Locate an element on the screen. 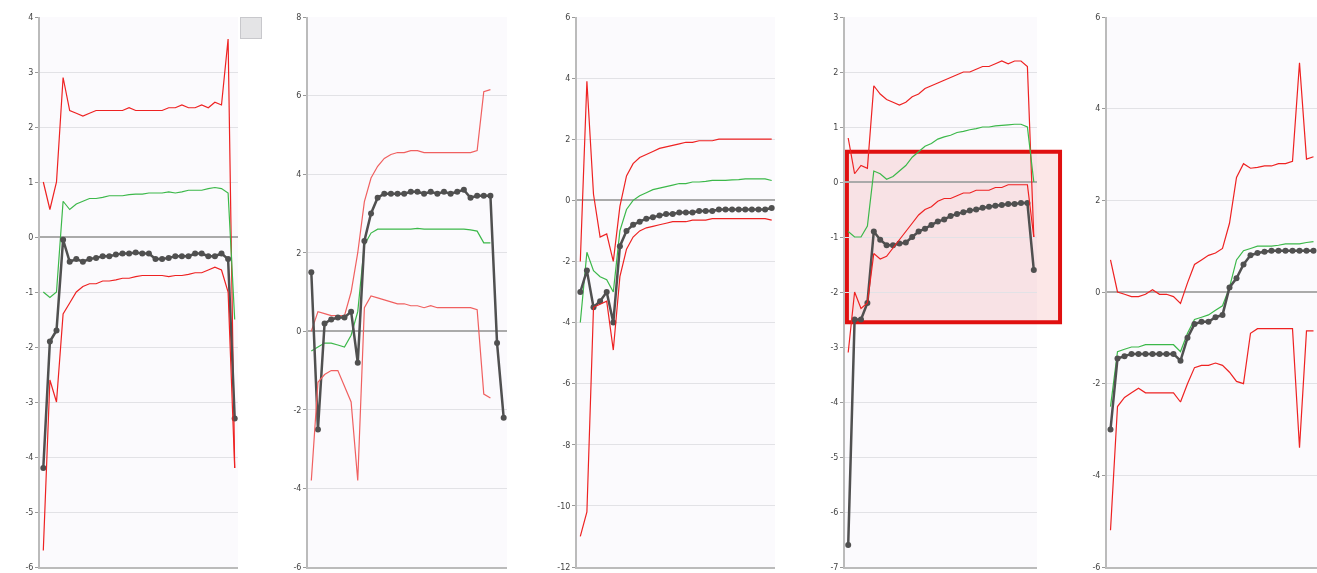 Image resolution: width=1317 pixels, height=573 pixels. y-tick-label: -12 is located at coordinates (564, 567).